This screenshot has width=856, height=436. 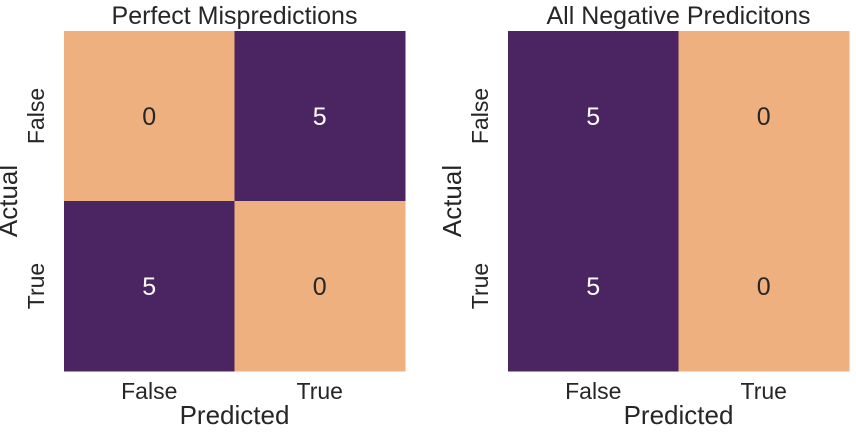 What do you see at coordinates (235, 16) in the screenshot?
I see `chart-title: Perfect Mispredictions` at bounding box center [235, 16].